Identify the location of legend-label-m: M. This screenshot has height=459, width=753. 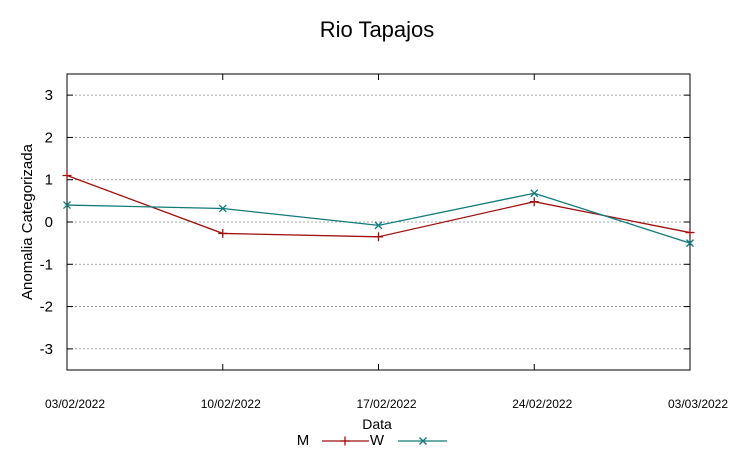
(303, 440).